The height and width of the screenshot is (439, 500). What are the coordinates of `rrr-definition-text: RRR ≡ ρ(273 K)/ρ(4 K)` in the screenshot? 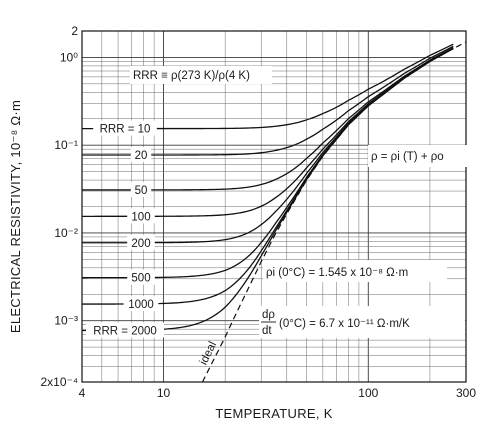 It's located at (191, 76).